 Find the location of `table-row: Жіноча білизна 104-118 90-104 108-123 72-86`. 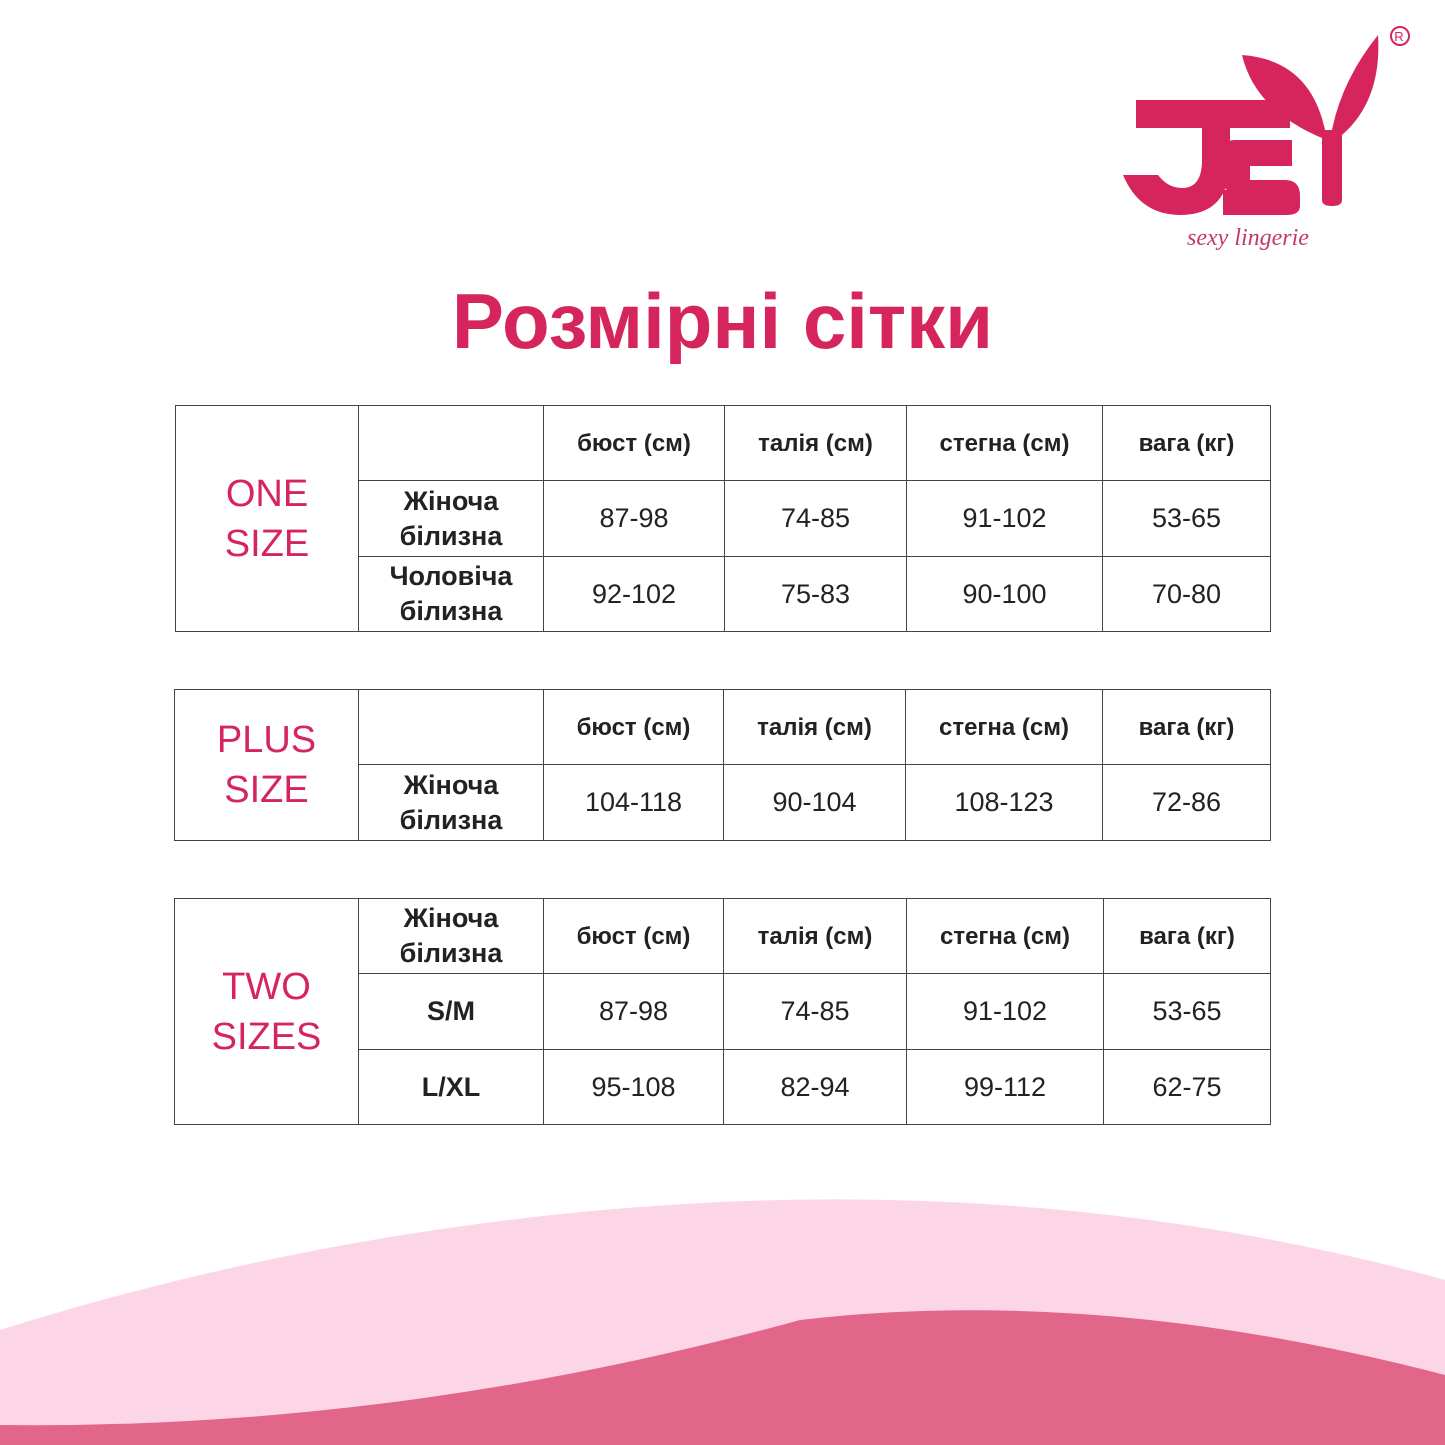

table-row: Жіноча білизна 104-118 90-104 108-123 72-86 is located at coordinates (723, 802).